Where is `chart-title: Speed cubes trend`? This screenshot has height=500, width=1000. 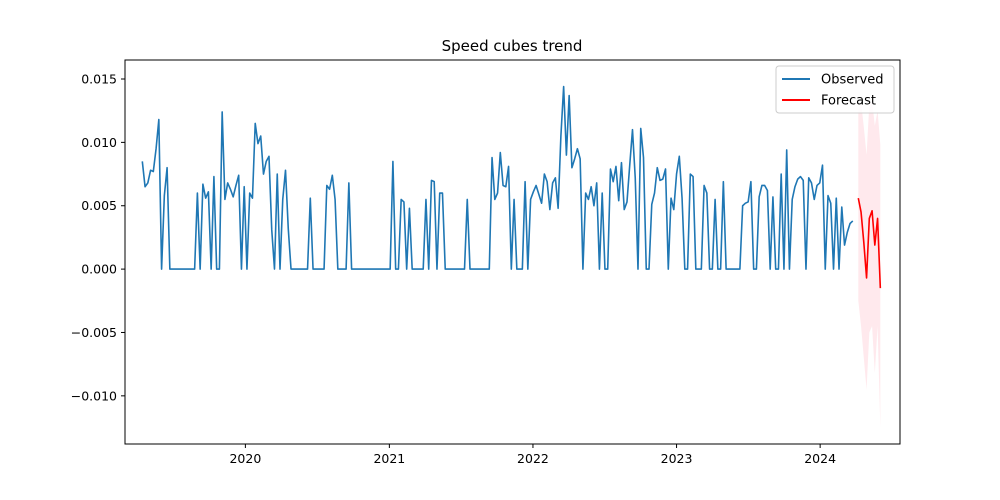
chart-title: Speed cubes trend is located at coordinates (512, 46).